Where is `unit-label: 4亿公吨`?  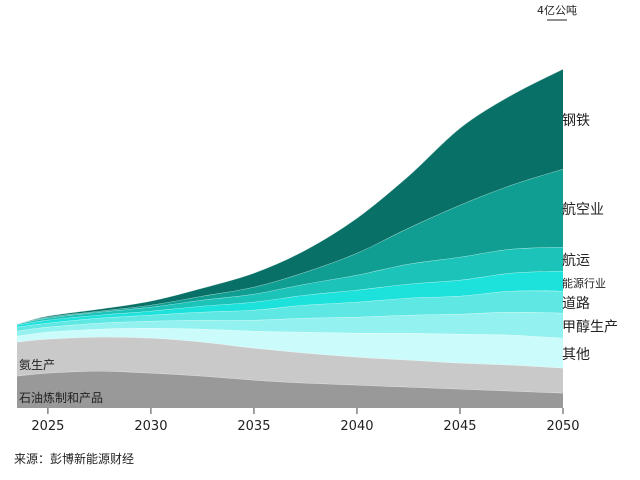 unit-label: 4亿公吨 is located at coordinates (557, 10).